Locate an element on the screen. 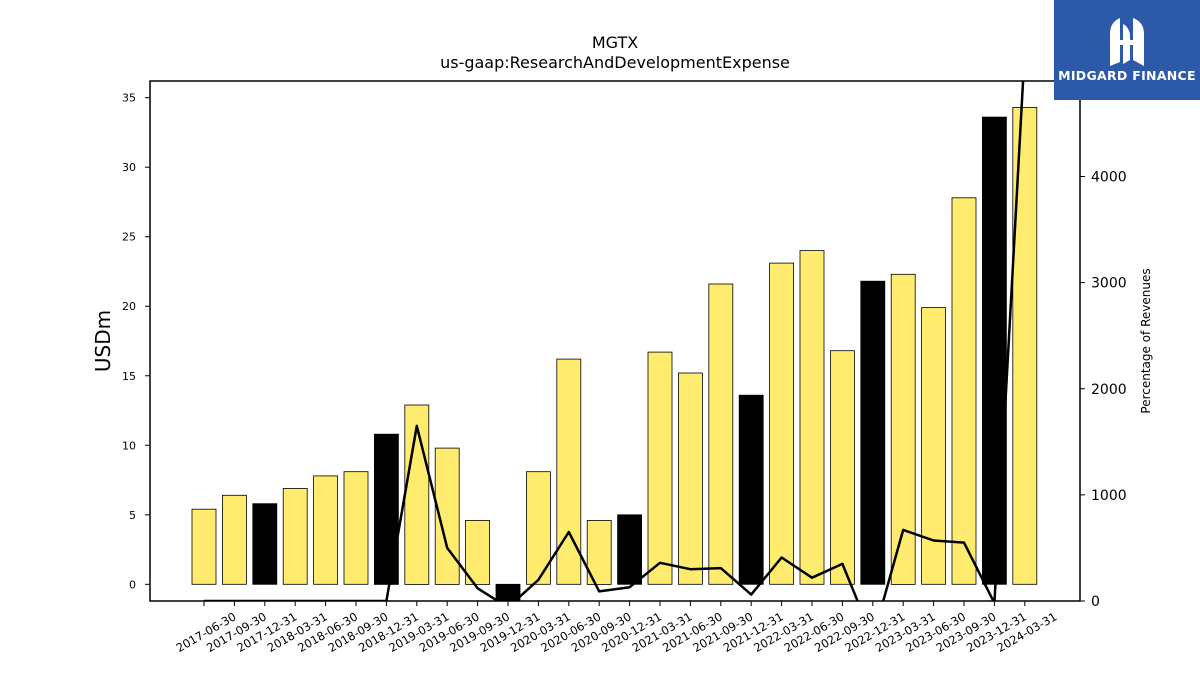  y-tick-label: 30 is located at coordinates (129, 167).